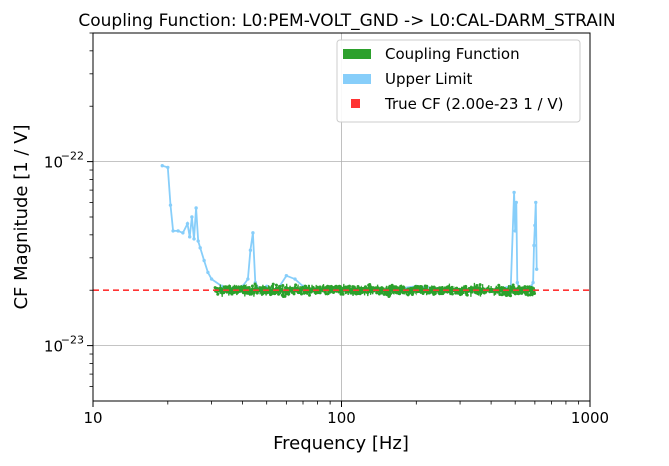  What do you see at coordinates (341, 443) in the screenshot?
I see `x-axis-label: Frequency [Hz]` at bounding box center [341, 443].